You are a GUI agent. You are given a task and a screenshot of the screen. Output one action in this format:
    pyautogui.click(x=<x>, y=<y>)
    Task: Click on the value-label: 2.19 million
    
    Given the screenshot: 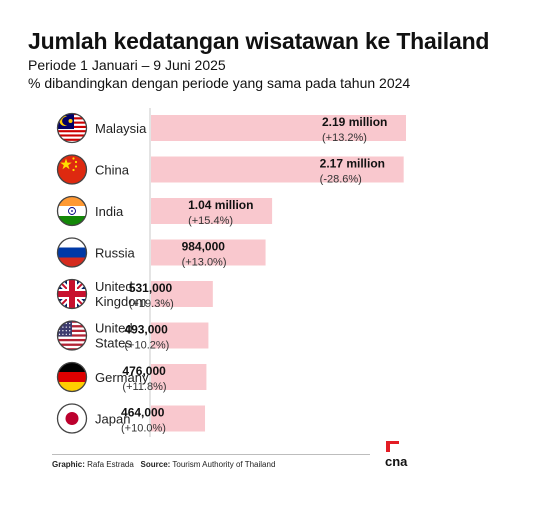 What is the action you would take?
    pyautogui.click(x=354, y=122)
    